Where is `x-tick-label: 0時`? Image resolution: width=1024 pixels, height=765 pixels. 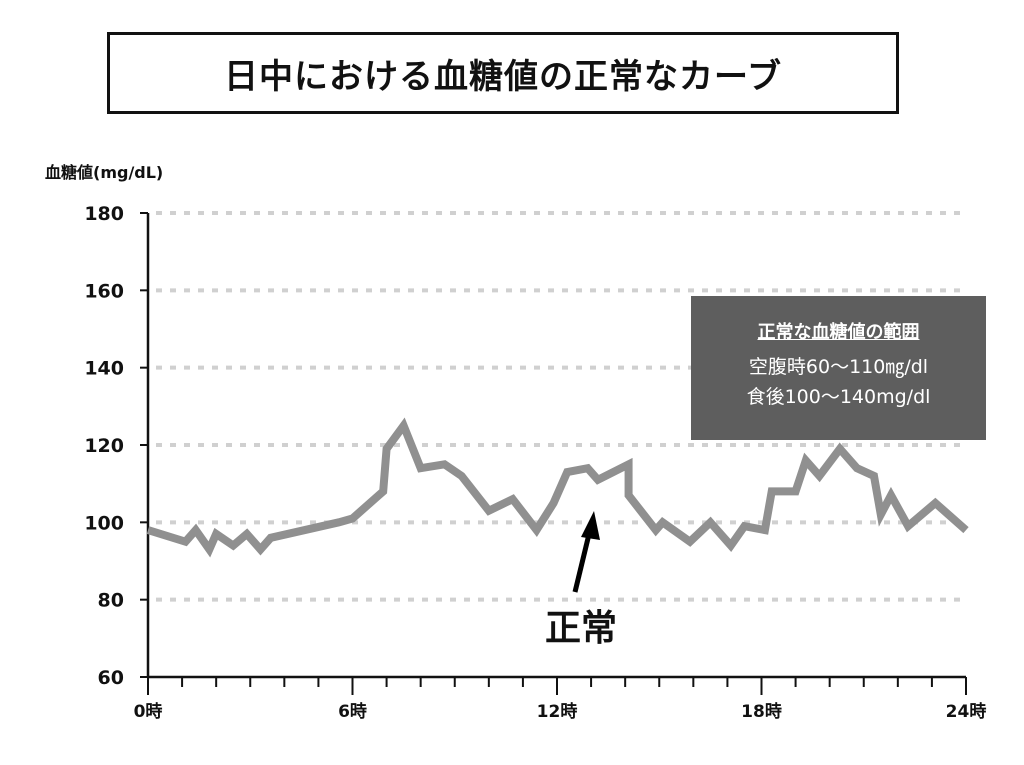
x-tick-label: 0時 is located at coordinates (148, 711).